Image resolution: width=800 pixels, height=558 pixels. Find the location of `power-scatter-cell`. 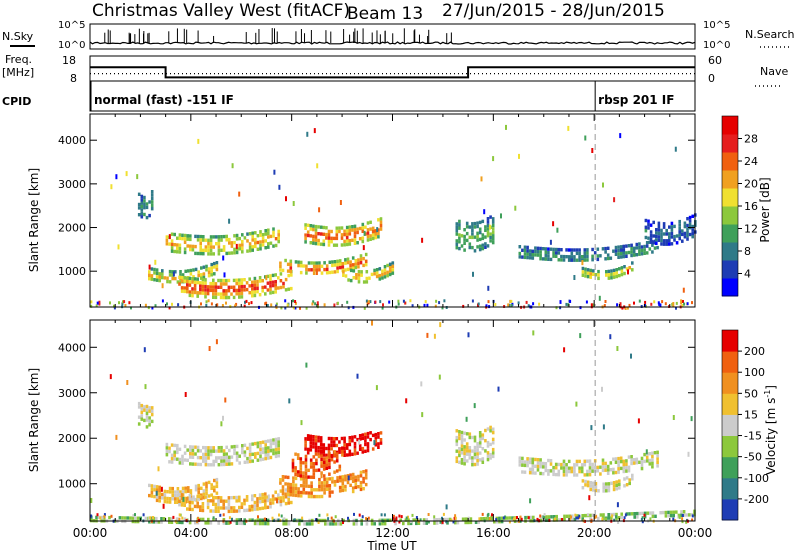

power-scatter-cell is located at coordinates (149, 267).